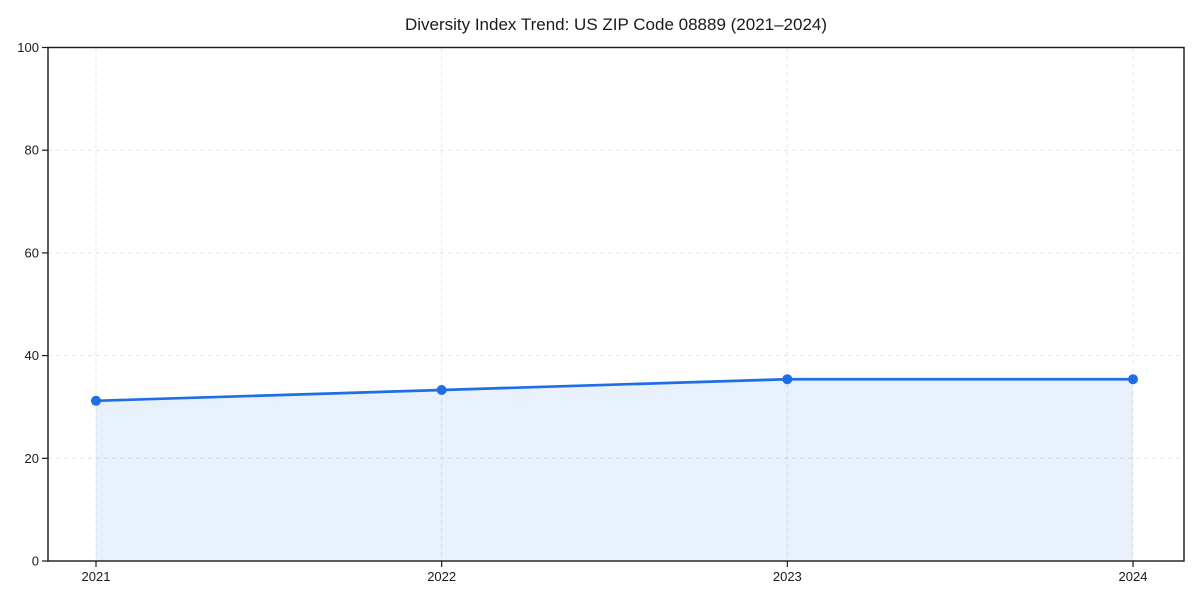  Describe the element at coordinates (614, 390) in the screenshot. I see `trend-line` at that location.